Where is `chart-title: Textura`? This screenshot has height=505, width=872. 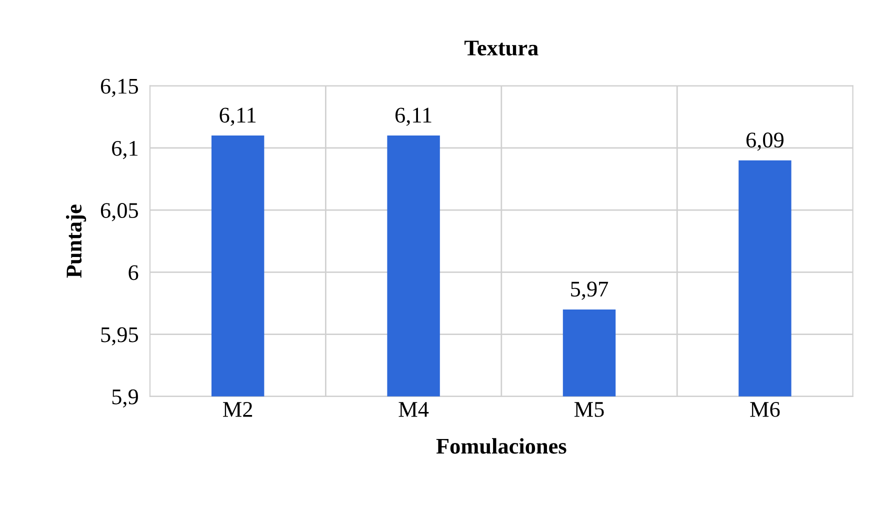 chart-title: Textura is located at coordinates (501, 48).